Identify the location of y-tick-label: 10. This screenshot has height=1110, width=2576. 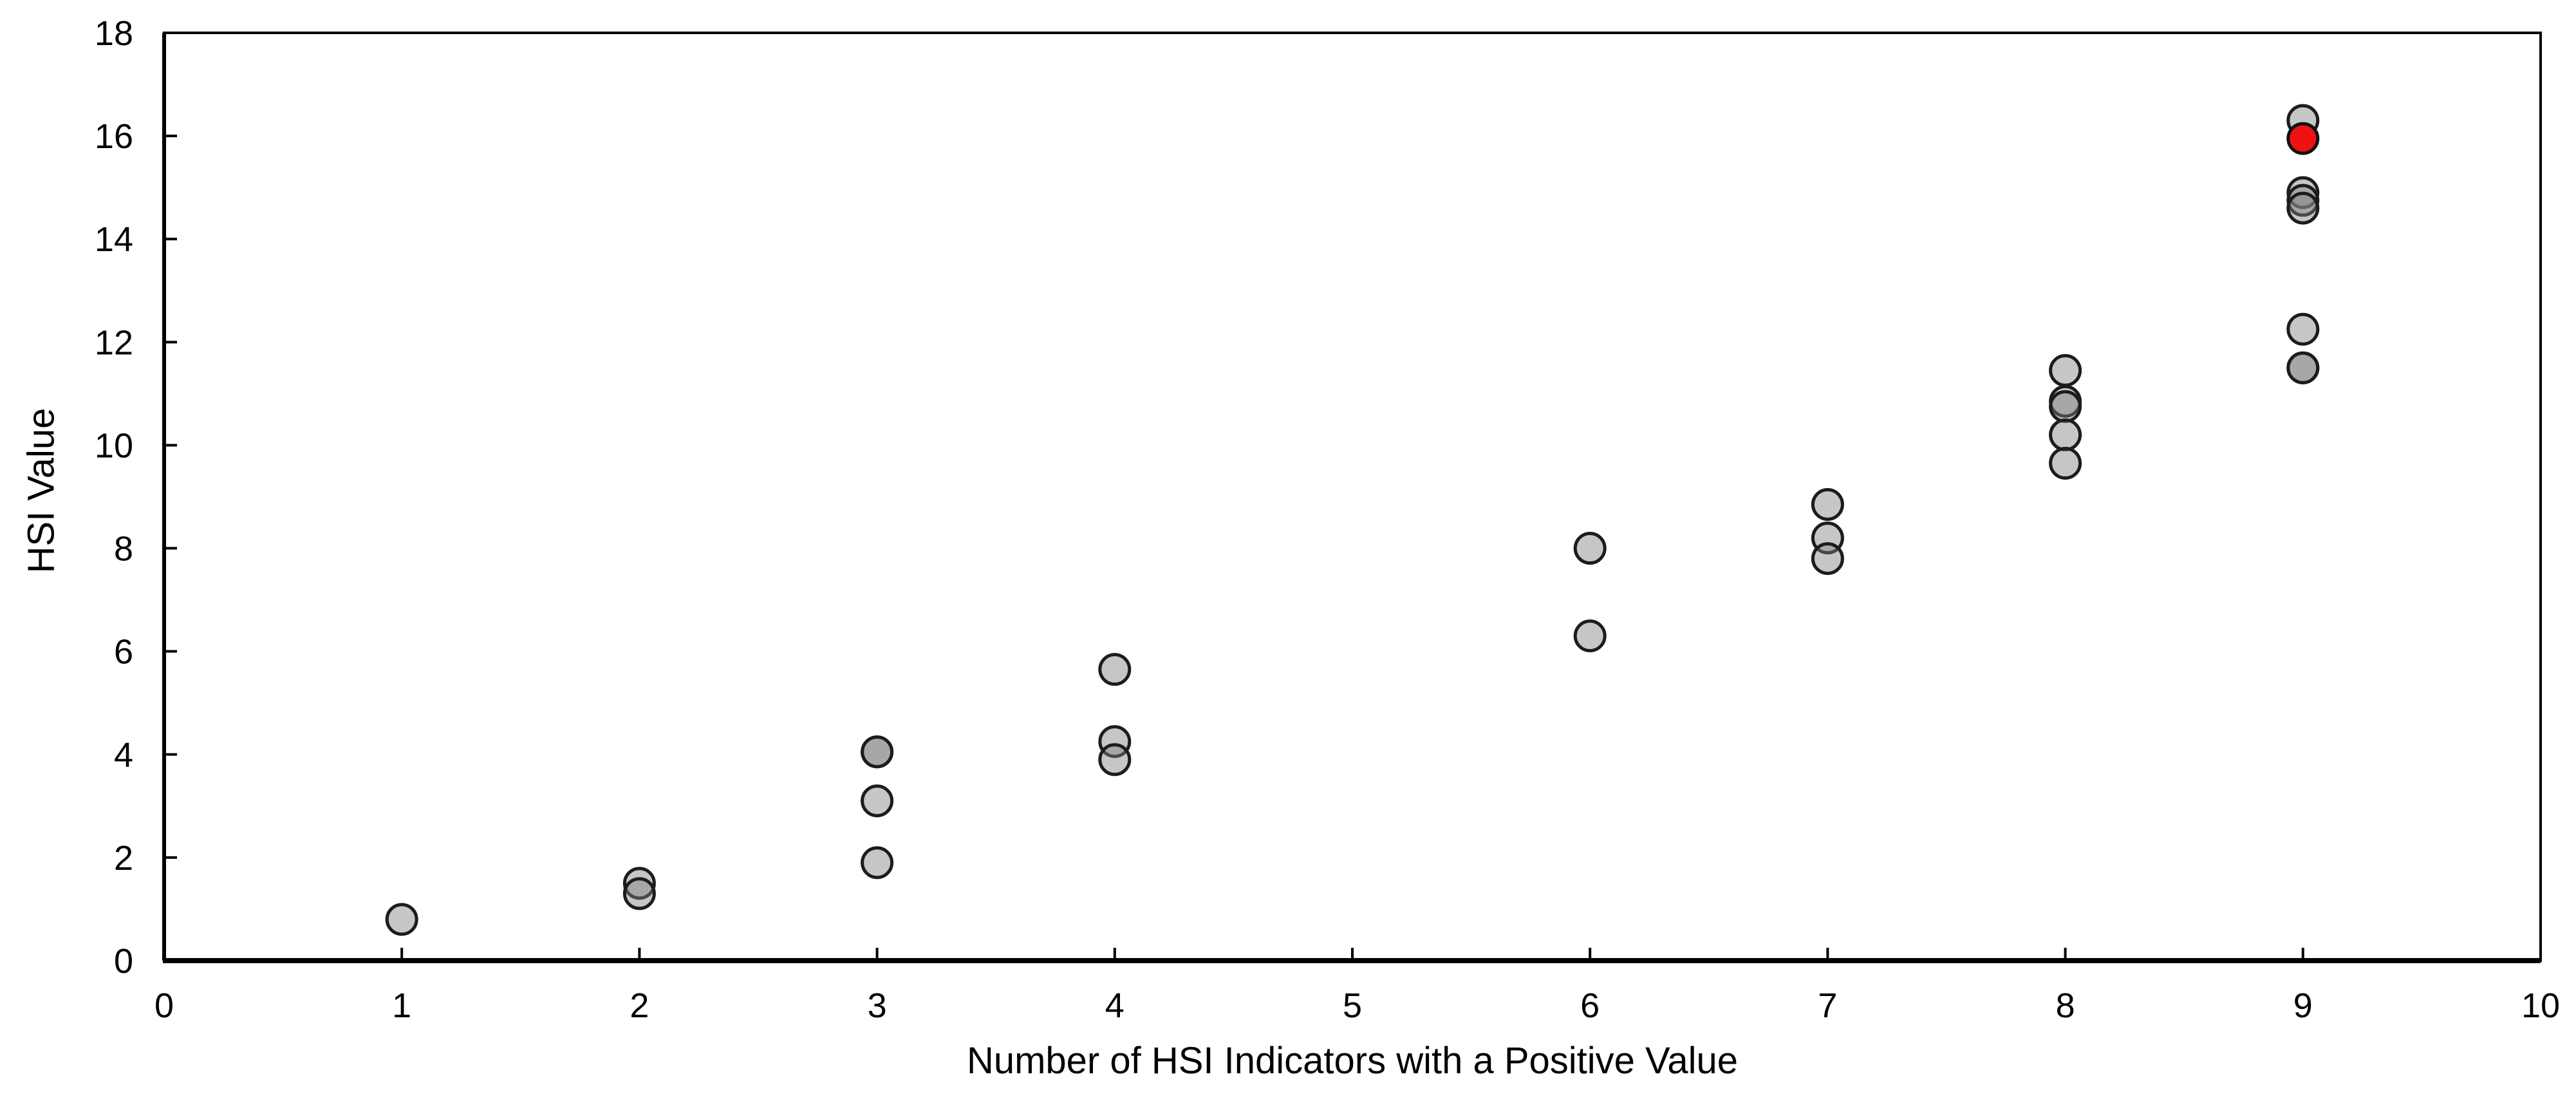
(114, 445).